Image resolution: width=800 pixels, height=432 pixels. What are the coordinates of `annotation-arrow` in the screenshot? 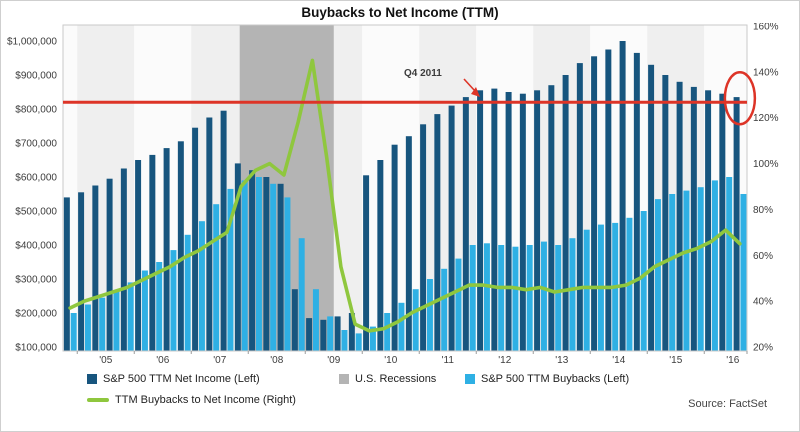 It's located at (469, 85).